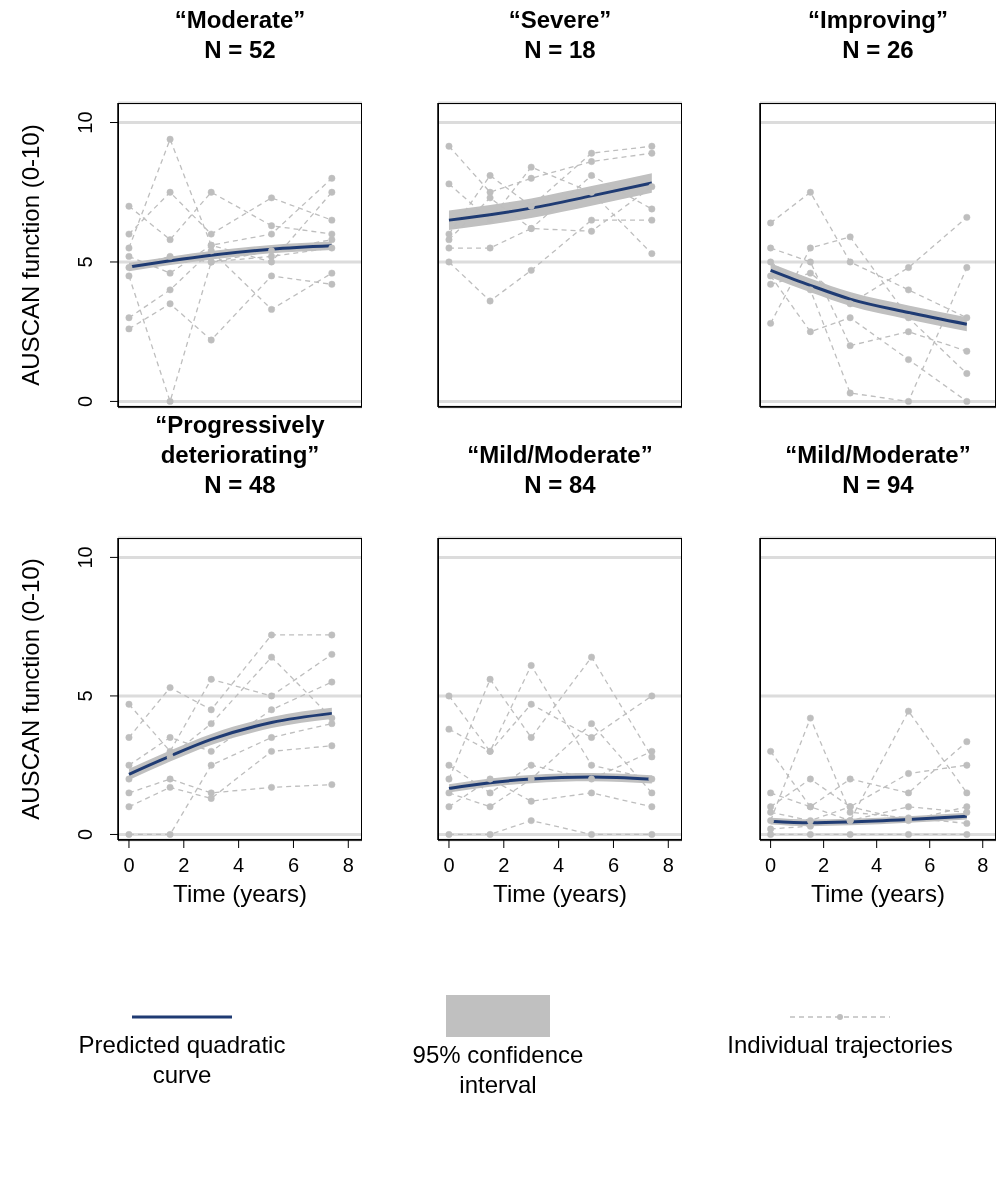 The height and width of the screenshot is (1200, 1003). What do you see at coordinates (560, 50) in the screenshot?
I see `chart-subtitle: N = 18` at bounding box center [560, 50].